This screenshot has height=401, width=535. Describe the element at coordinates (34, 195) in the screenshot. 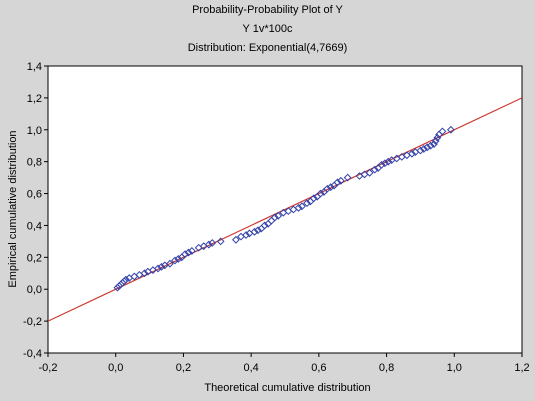

I see `y-tick-label: 0,6` at that location.